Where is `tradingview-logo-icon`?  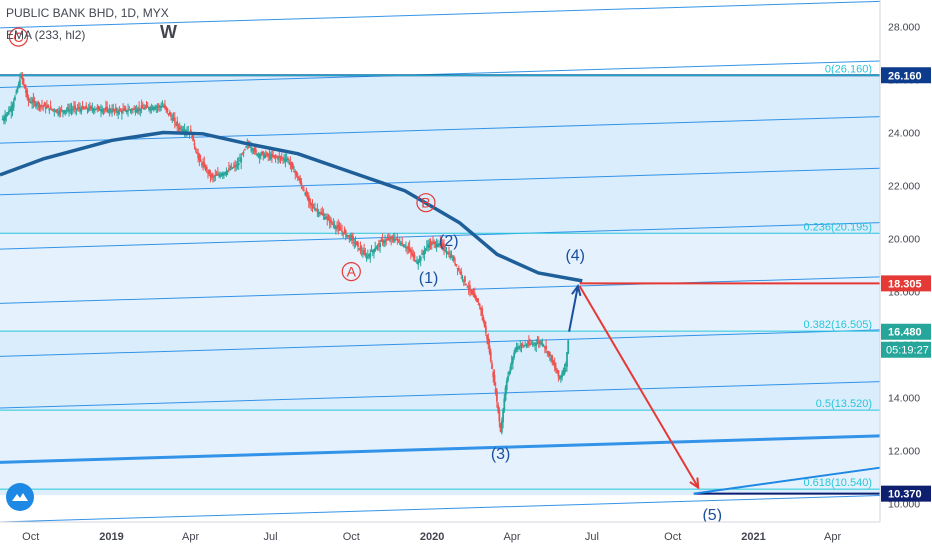
tradingview-logo-icon is located at coordinates (20, 497).